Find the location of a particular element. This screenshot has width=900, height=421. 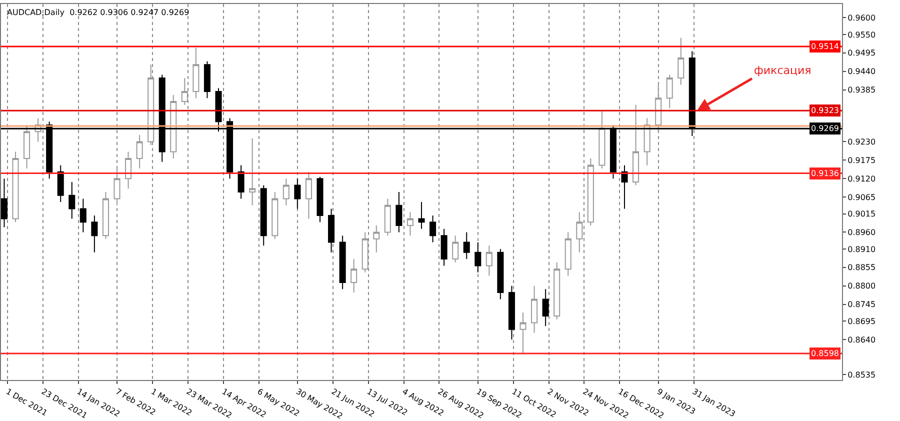

annotation: фиксация is located at coordinates (783, 70).